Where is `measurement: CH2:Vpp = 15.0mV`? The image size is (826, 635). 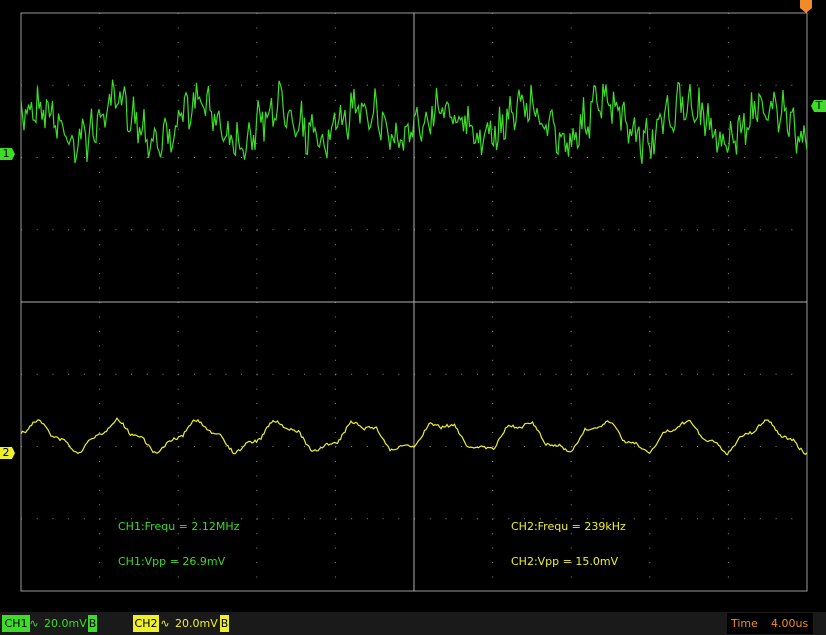
measurement: CH2:Vpp = 15.0mV is located at coordinates (565, 561).